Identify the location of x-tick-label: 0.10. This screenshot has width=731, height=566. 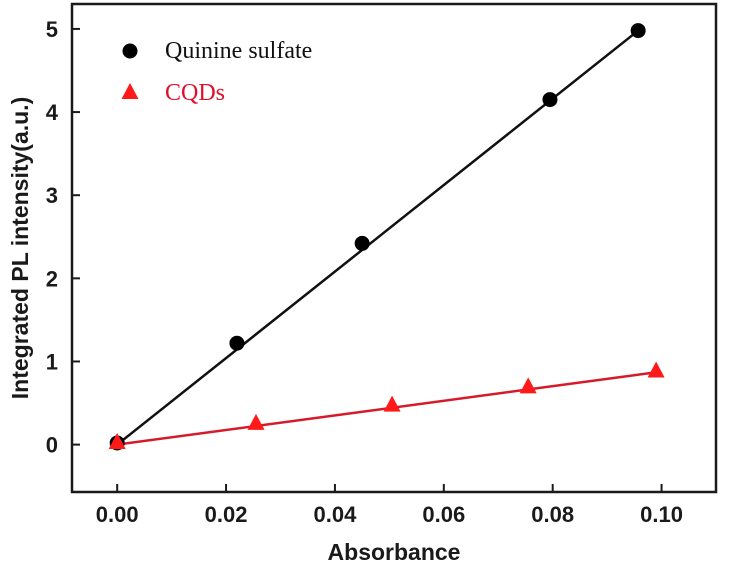
(661, 514).